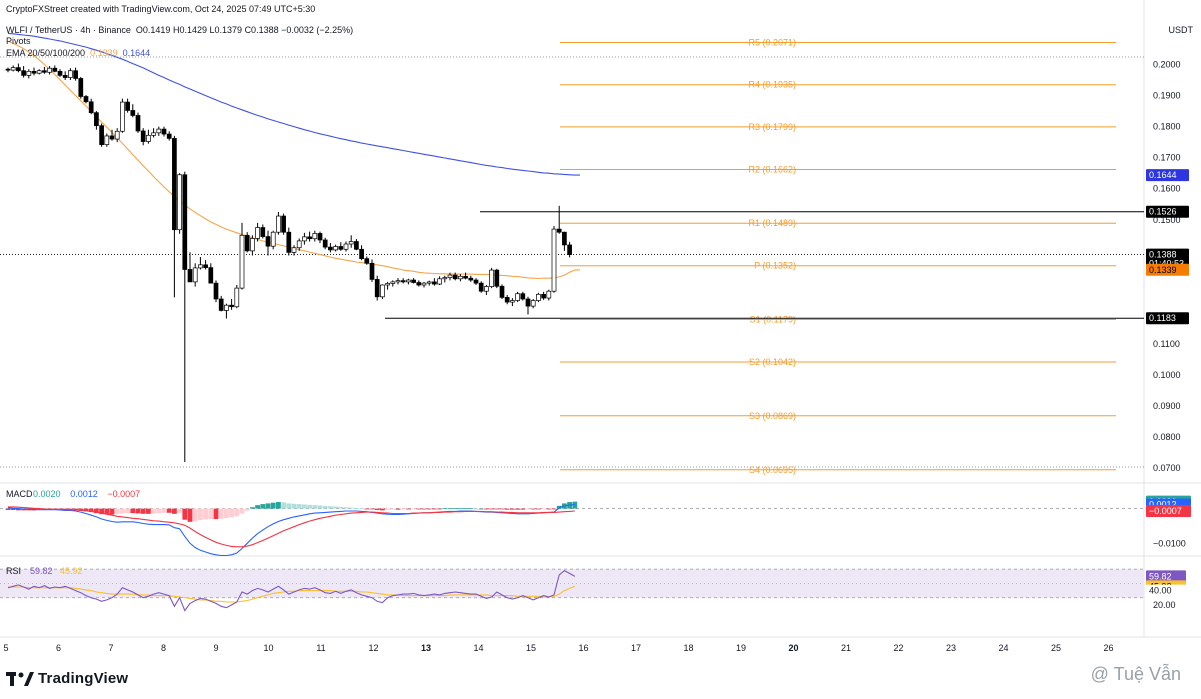  I want to click on ema200-line, so click(293, 104).